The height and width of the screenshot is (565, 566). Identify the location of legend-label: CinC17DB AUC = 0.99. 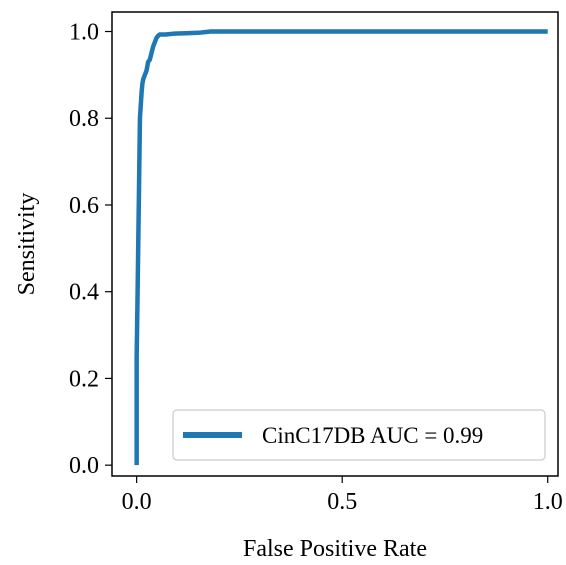
(372, 435).